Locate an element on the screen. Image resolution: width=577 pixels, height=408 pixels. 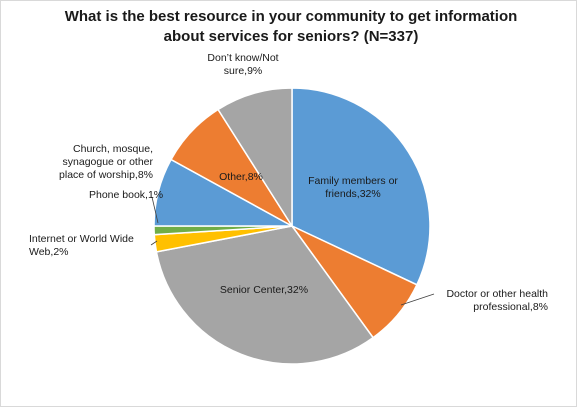
slice-label-4: Internet or World Wide Web,2% is located at coordinates (81, 245).